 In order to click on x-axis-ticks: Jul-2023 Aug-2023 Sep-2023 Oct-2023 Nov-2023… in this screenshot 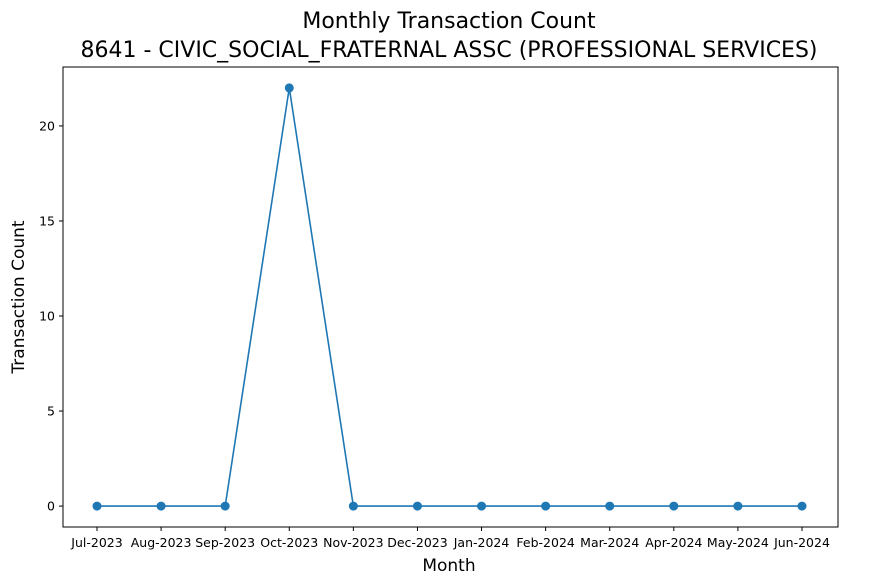, I will do `click(450, 538)`.